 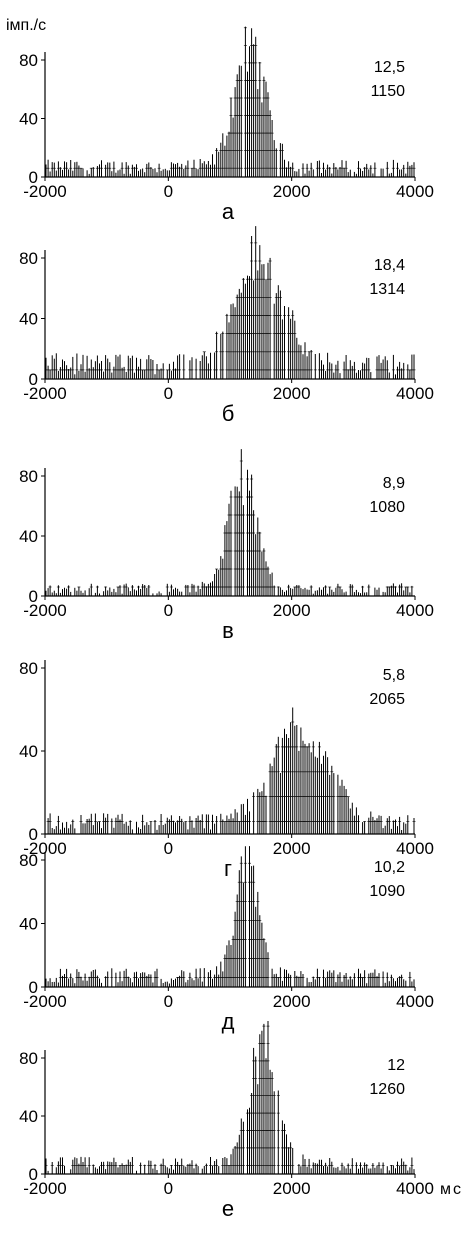 What do you see at coordinates (389, 67) in the screenshot?
I see `stat-value-1: 12,5` at bounding box center [389, 67].